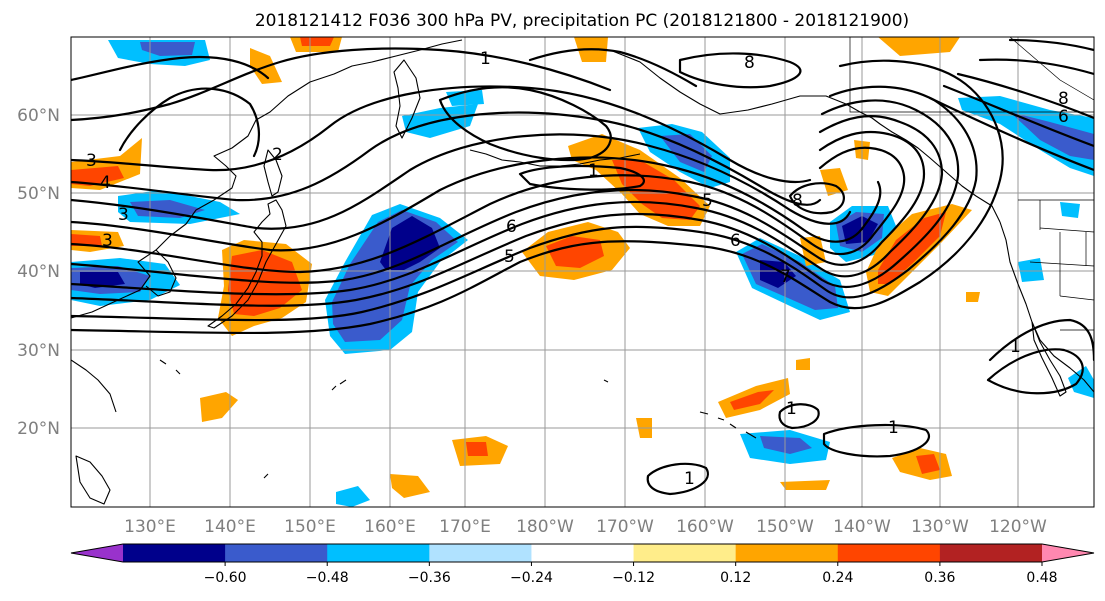  What do you see at coordinates (429, 578) in the screenshot?
I see `colorbar-tick-label: −0.36` at bounding box center [429, 578].